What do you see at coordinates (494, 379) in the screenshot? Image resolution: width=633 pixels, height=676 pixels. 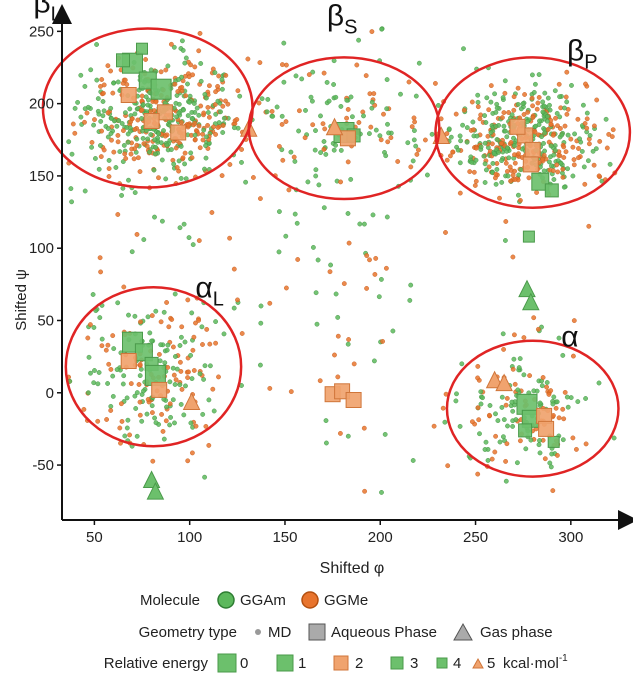 I see `gas-phase-point` at bounding box center [494, 379].